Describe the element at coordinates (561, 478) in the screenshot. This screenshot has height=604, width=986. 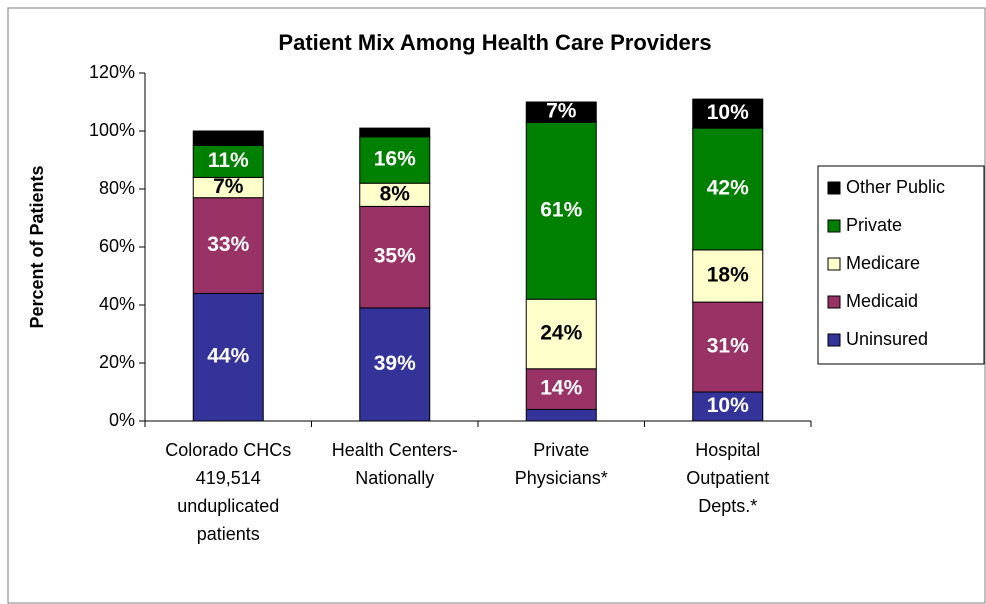
I see `x-tick-label-line: Physicians*` at that location.